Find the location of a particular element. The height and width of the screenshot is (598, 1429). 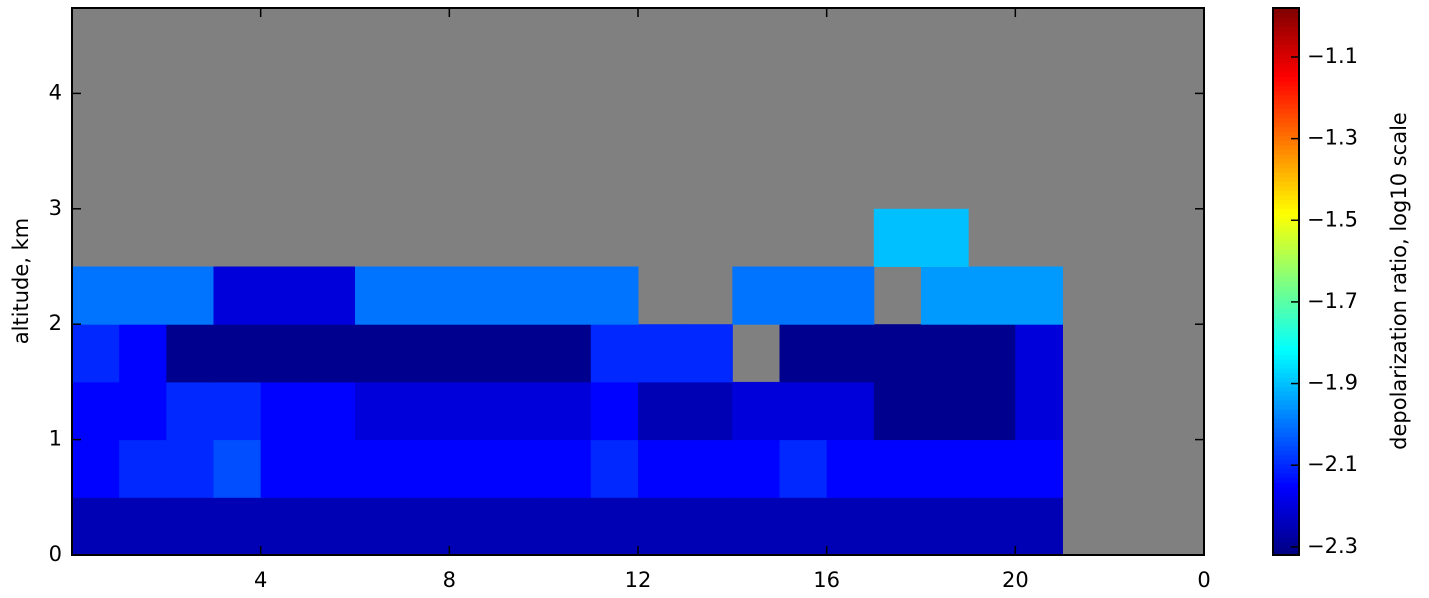

colorbar-label: depolarization ratio, log10 scale is located at coordinates (1399, 281).